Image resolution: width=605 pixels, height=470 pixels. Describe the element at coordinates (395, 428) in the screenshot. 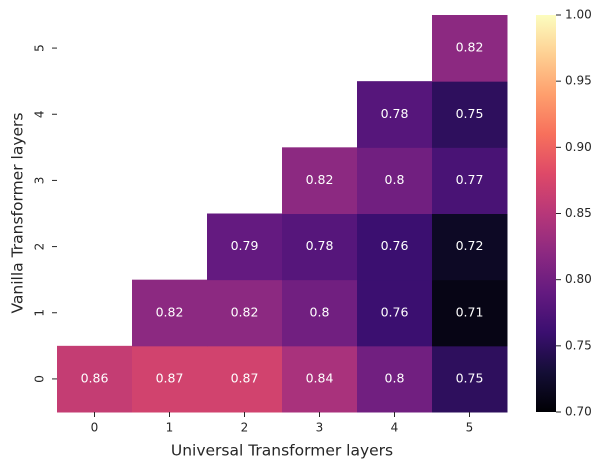

I see `x-tick-label: 4` at that location.